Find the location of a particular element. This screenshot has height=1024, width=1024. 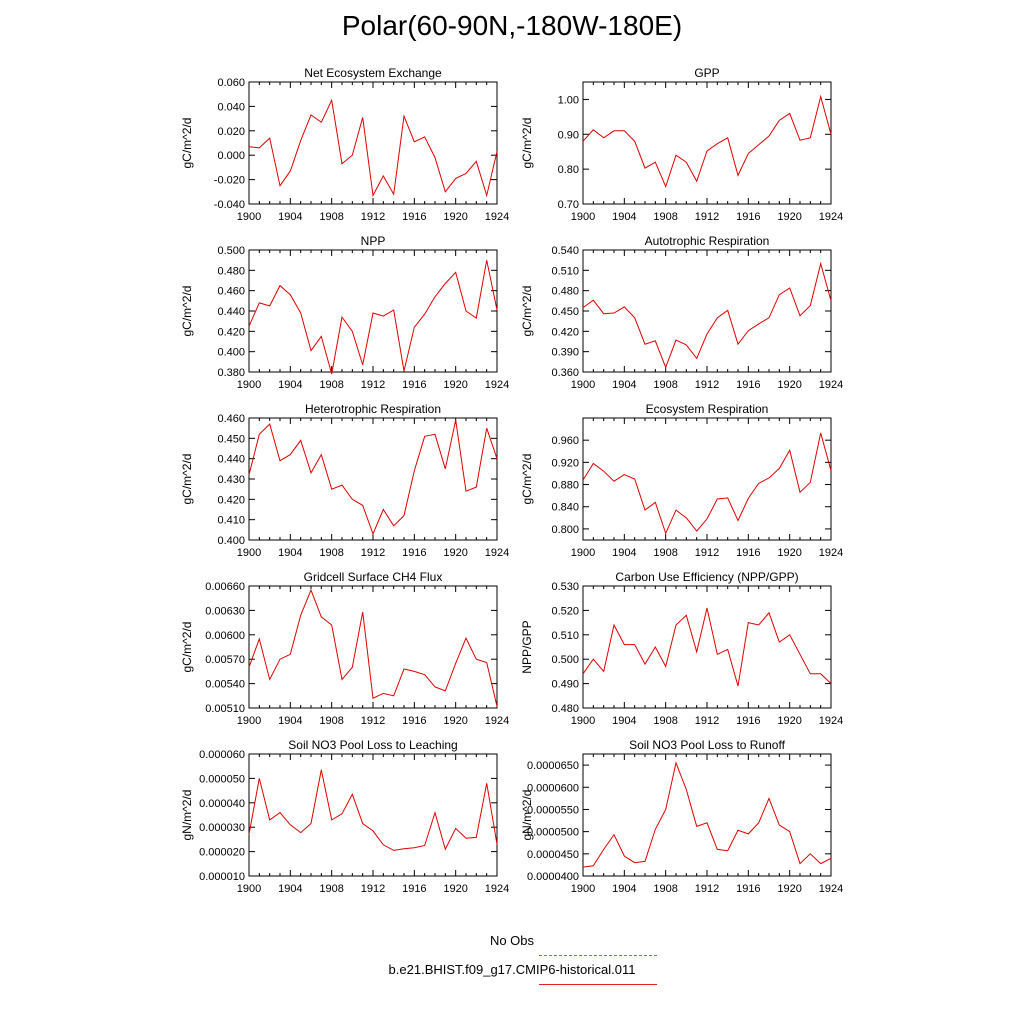

y-tick-label: 0.520 is located at coordinates (565, 611).